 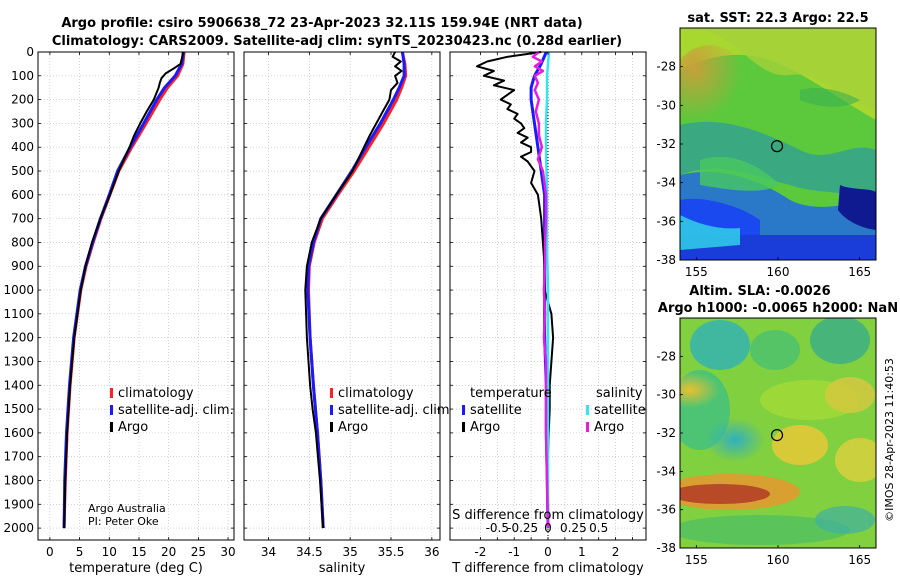 What do you see at coordinates (514, 552) in the screenshot?
I see `x-tick-label: -1` at bounding box center [514, 552].